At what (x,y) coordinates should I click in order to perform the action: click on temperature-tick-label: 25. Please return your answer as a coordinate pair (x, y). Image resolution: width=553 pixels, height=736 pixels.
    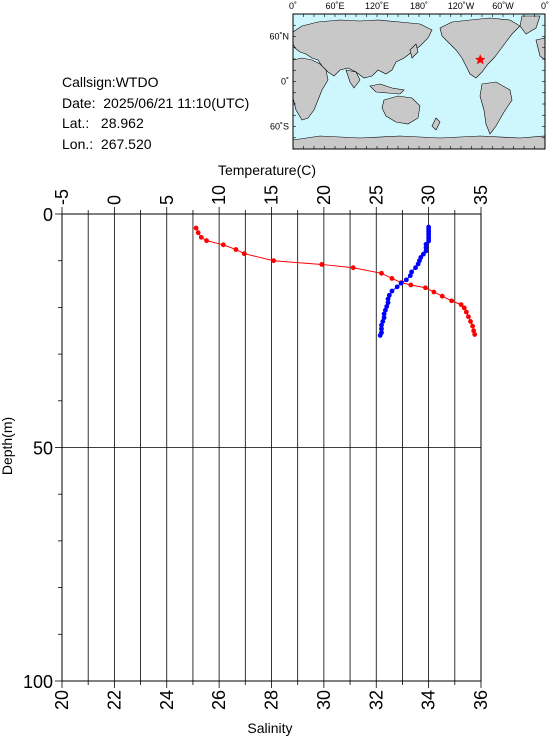
    Looking at the image, I should click on (376, 195).